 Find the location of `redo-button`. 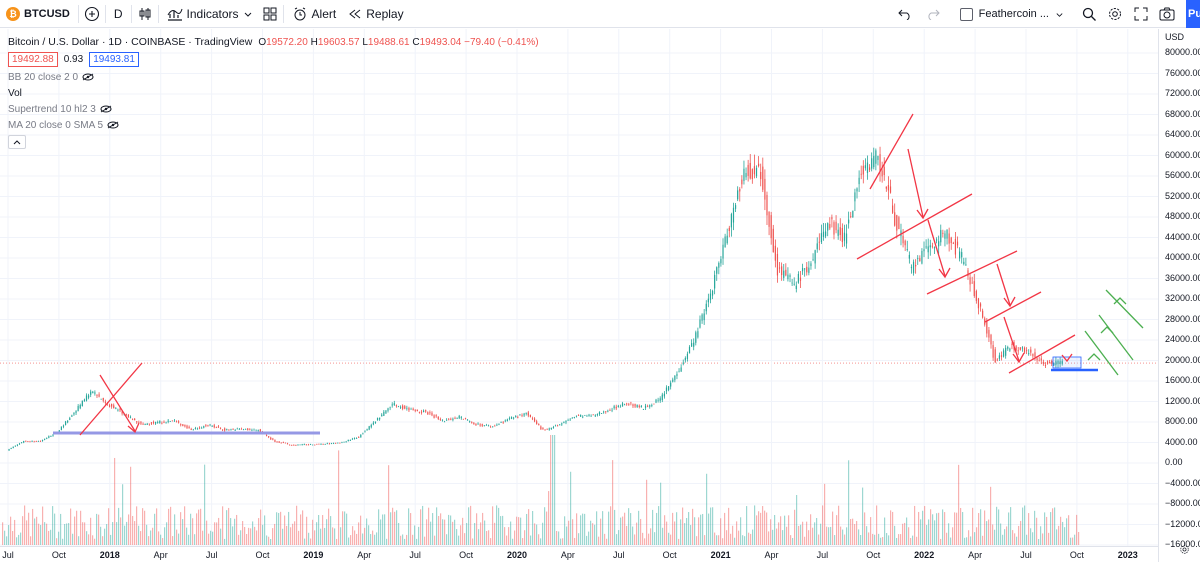

redo-button is located at coordinates (933, 14).